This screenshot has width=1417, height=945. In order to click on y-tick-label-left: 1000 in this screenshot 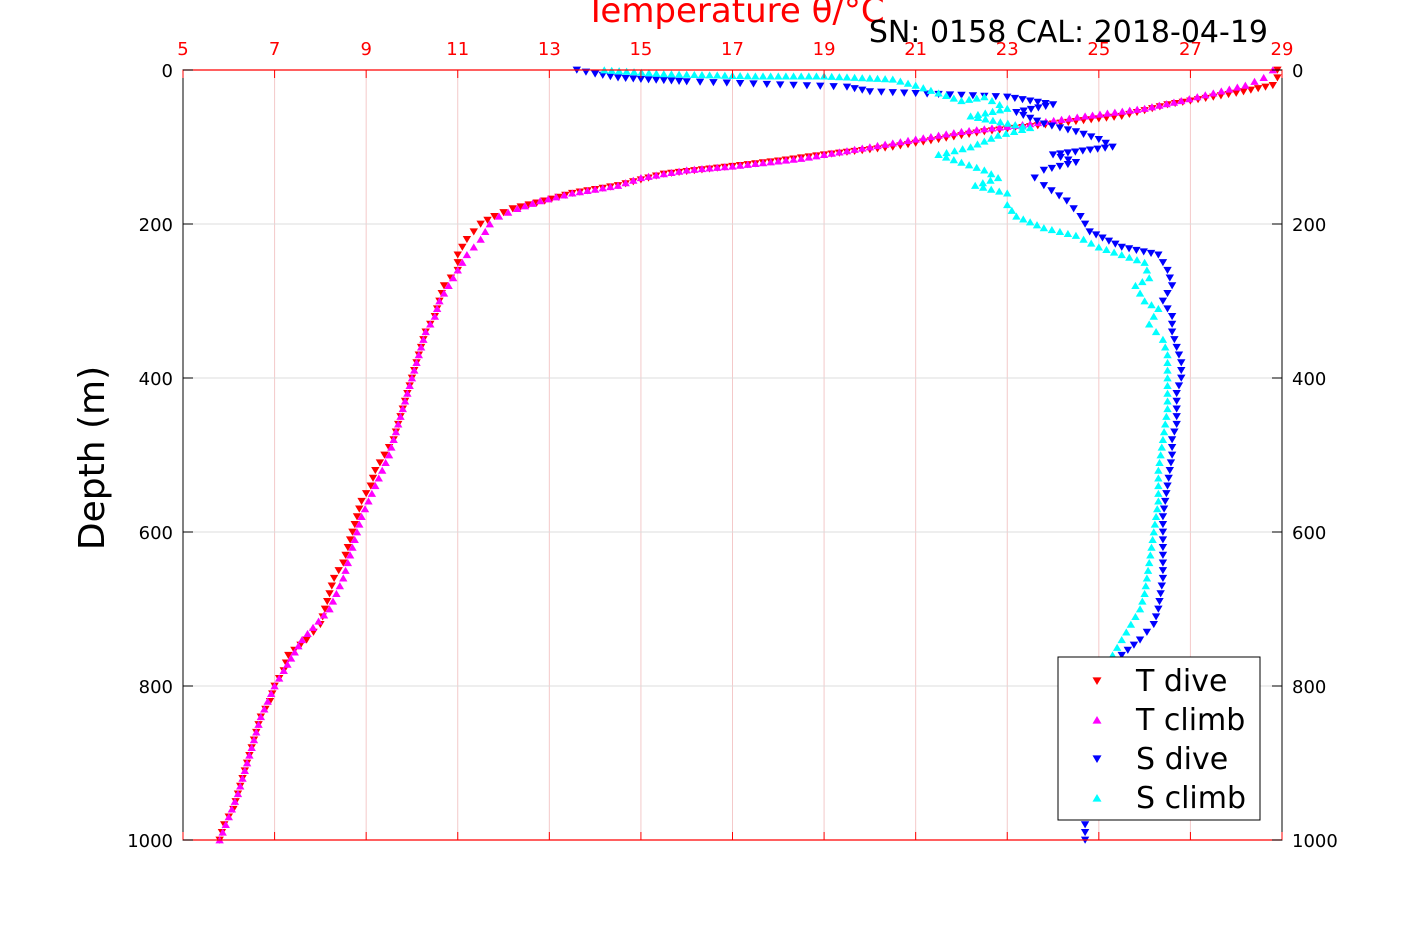, I will do `click(150, 841)`.